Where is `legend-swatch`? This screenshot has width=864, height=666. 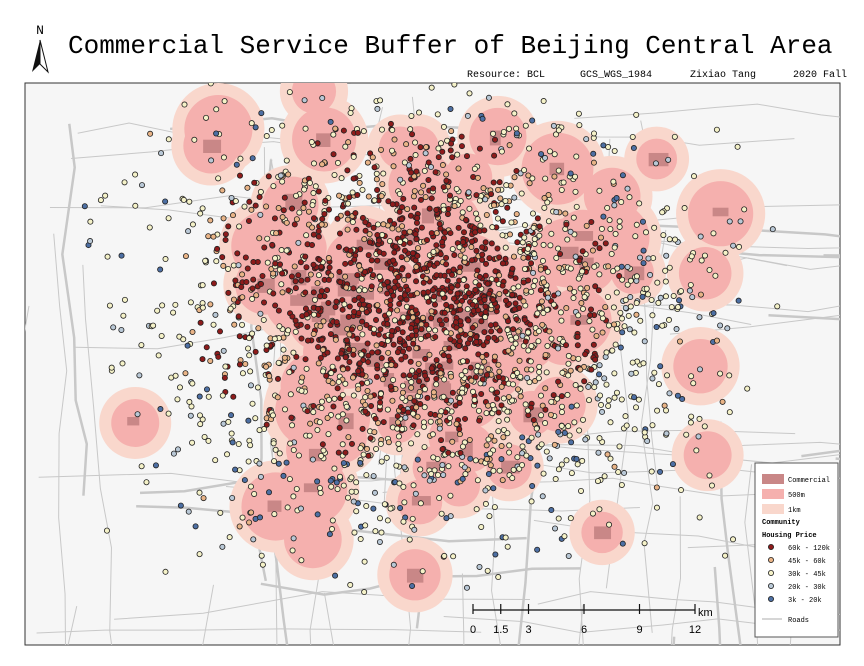 legend-swatch is located at coordinates (773, 479).